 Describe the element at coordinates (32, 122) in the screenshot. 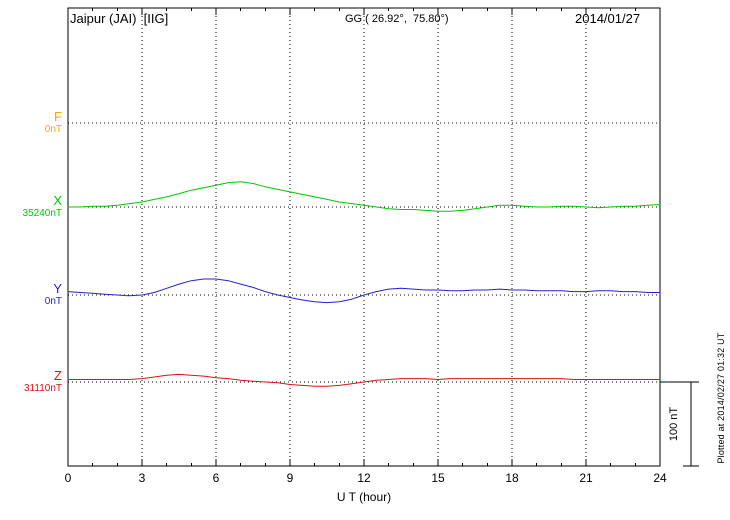

I see `channel-label-F: F 0nT` at that location.